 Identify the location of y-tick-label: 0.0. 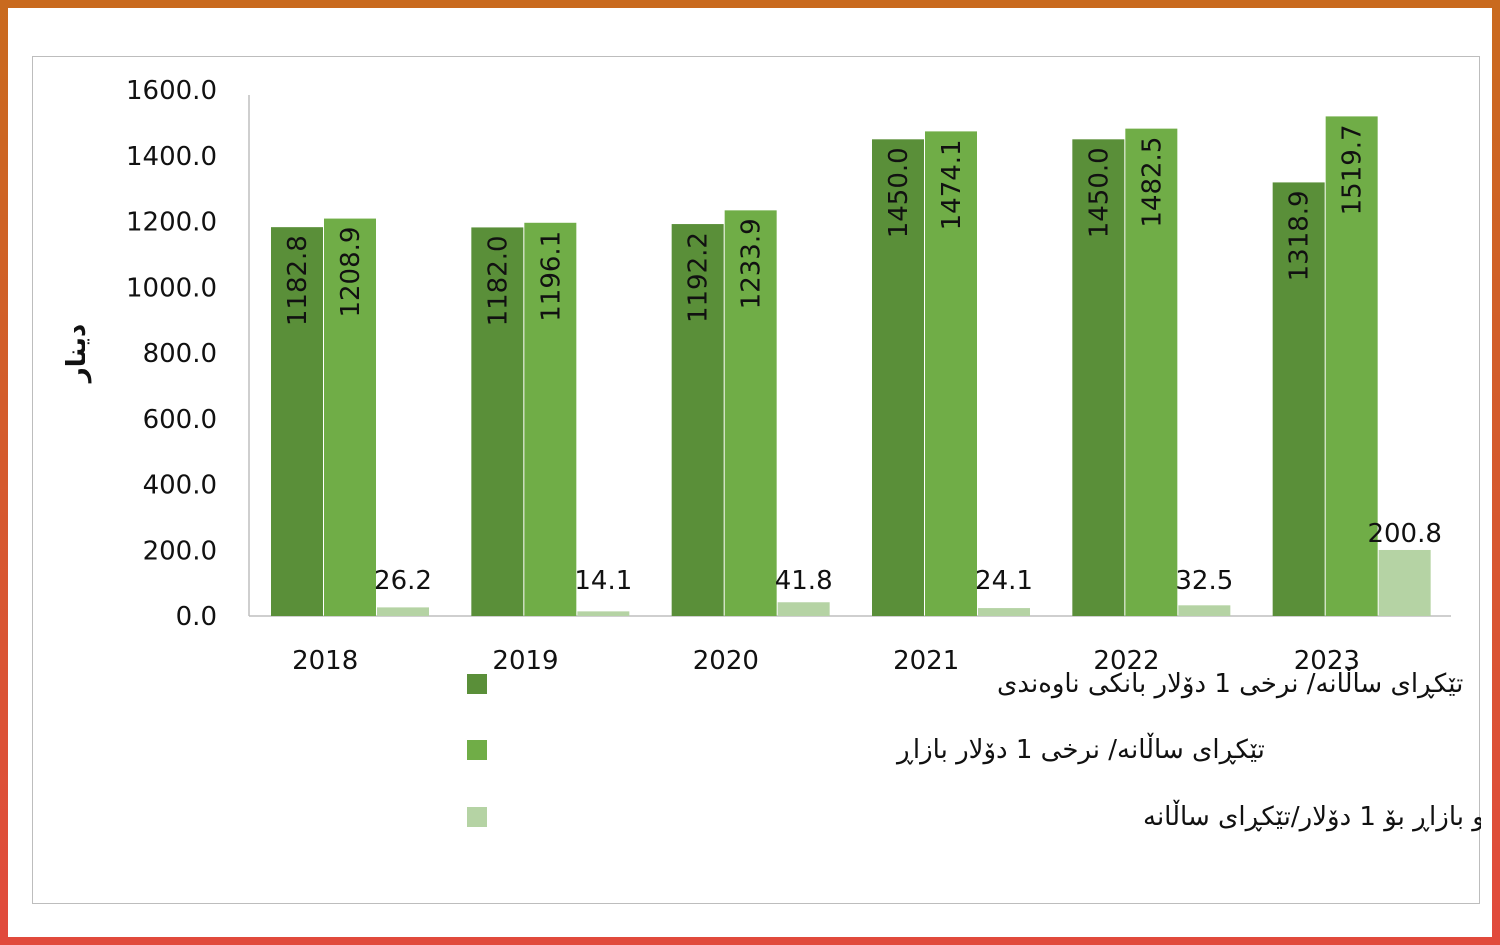
(196, 617).